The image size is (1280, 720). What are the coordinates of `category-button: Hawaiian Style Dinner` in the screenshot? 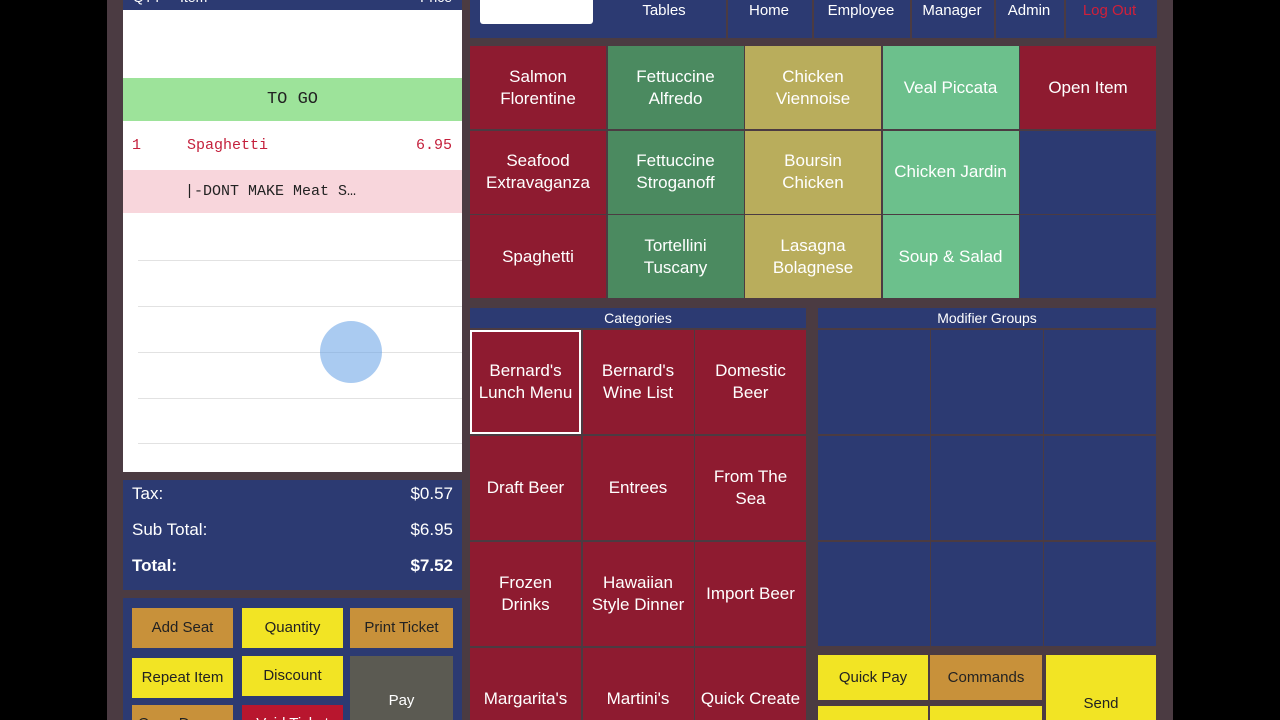 It's located at (638, 594).